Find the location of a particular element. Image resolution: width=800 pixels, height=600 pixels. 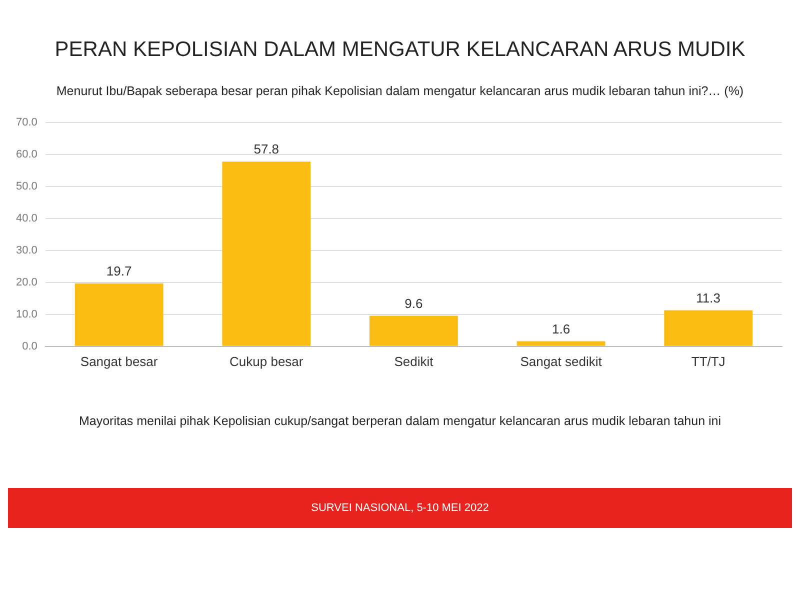

text: Mayoritas menilai pihak Kepolisian cukup/sangat berperan dalam mengatur kelancaran arus mudik lebaran tahun ini is located at coordinates (400, 421).